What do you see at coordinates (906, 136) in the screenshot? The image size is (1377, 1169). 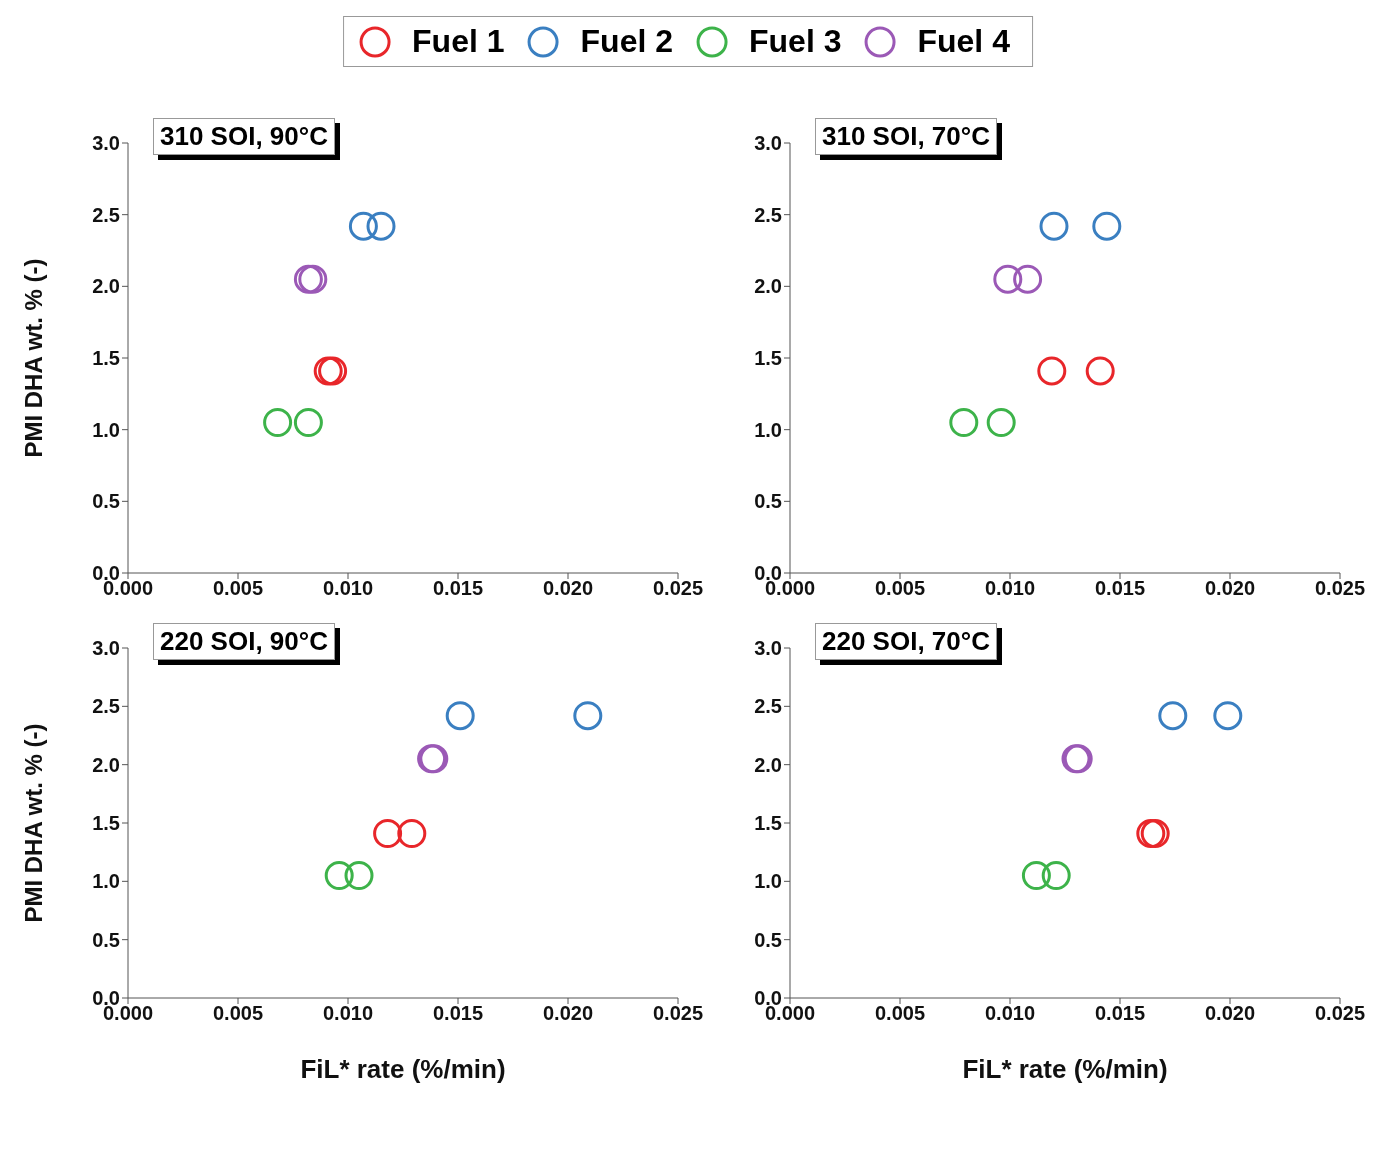 I see `chart-title: 310 SOI, 70°C` at bounding box center [906, 136].